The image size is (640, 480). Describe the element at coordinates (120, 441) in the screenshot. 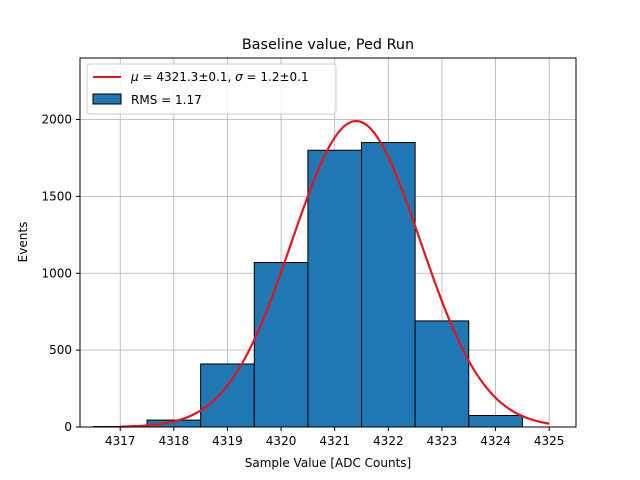

I see `x-tick-label: 4317` at that location.